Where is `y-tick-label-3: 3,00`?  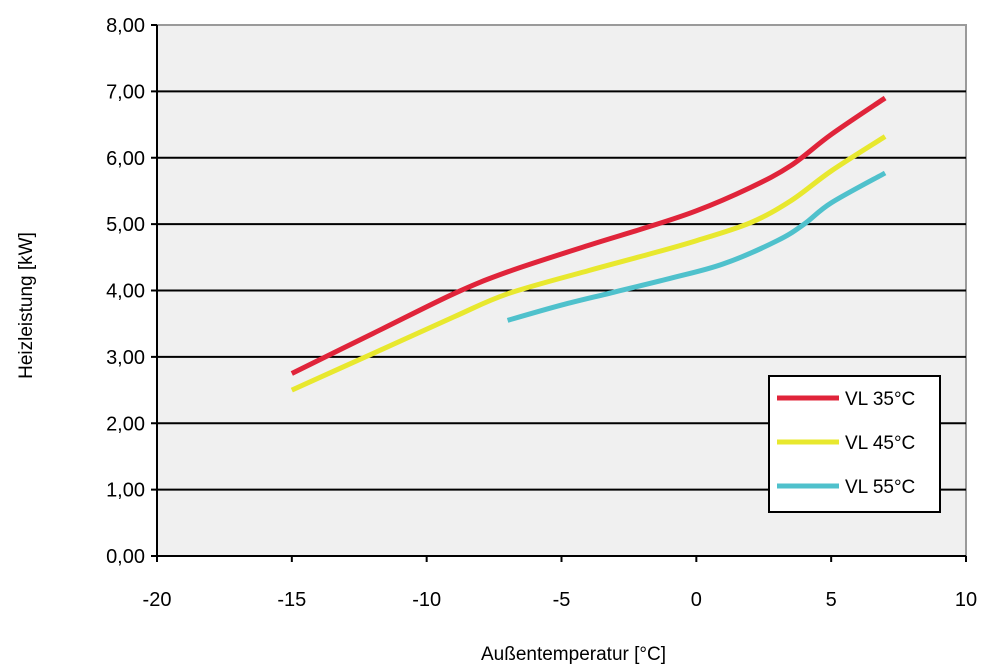
y-tick-label-3: 3,00 is located at coordinates (125, 358).